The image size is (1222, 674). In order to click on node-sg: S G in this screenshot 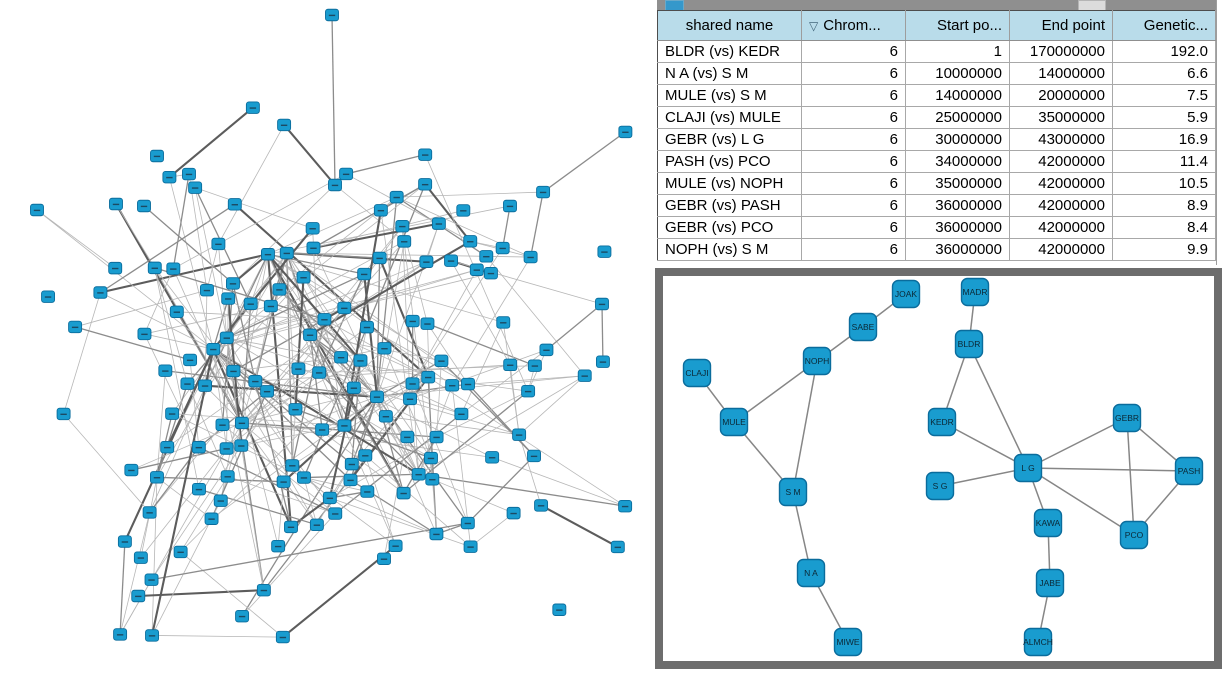, I will do `click(940, 486)`.